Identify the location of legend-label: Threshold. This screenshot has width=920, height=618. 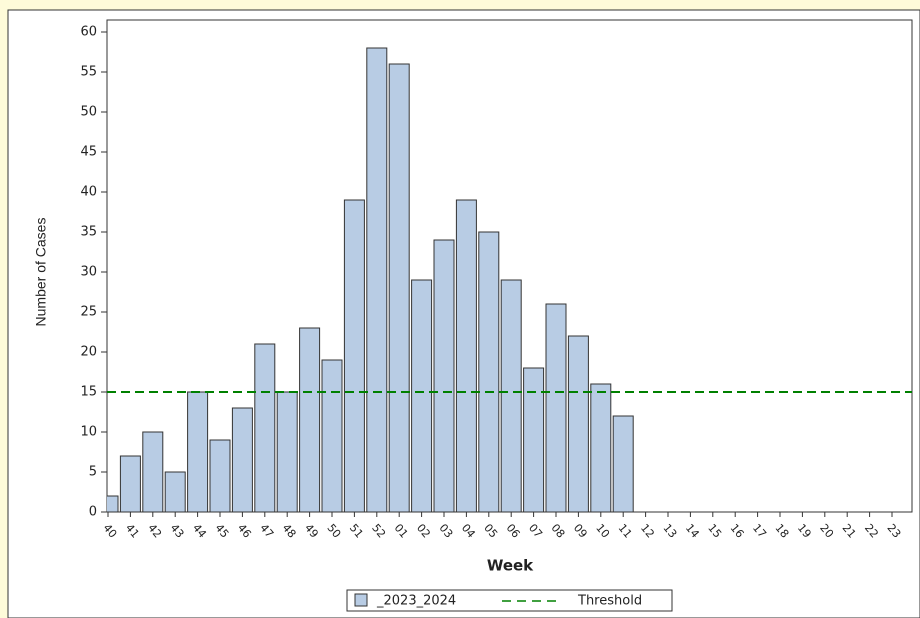
(609, 601).